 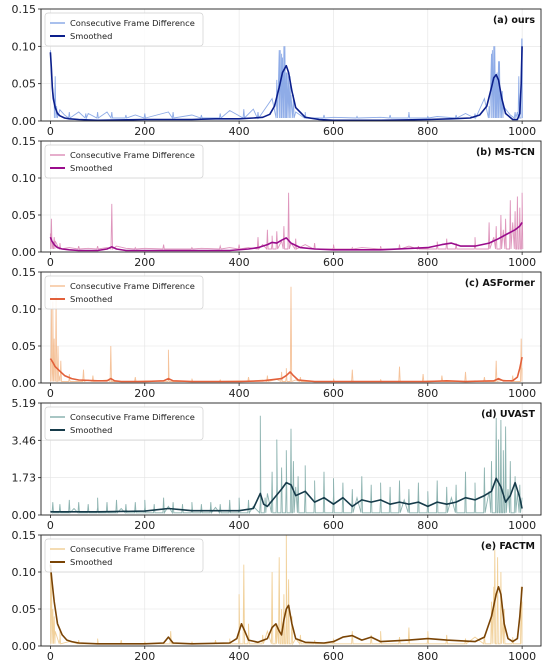 What do you see at coordinates (508, 546) in the screenshot?
I see `panel-title: (e) FACTM` at bounding box center [508, 546].